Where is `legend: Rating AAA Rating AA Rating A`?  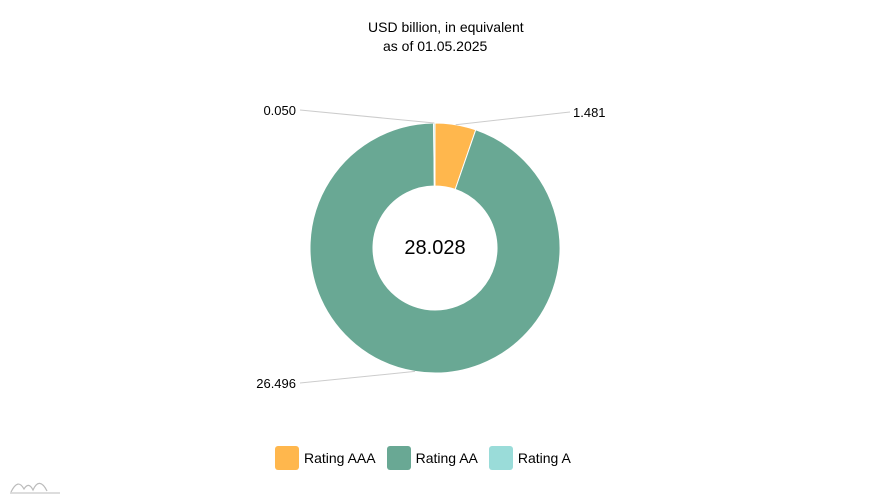
legend: Rating AAA Rating AA Rating A is located at coordinates (428, 458).